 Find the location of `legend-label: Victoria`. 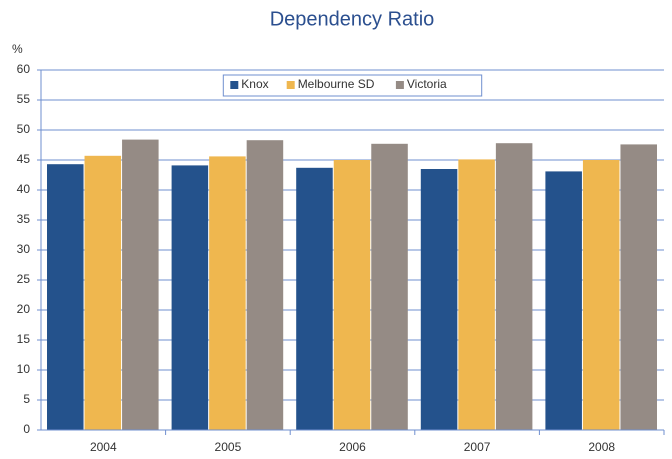

legend-label: Victoria is located at coordinates (427, 84).